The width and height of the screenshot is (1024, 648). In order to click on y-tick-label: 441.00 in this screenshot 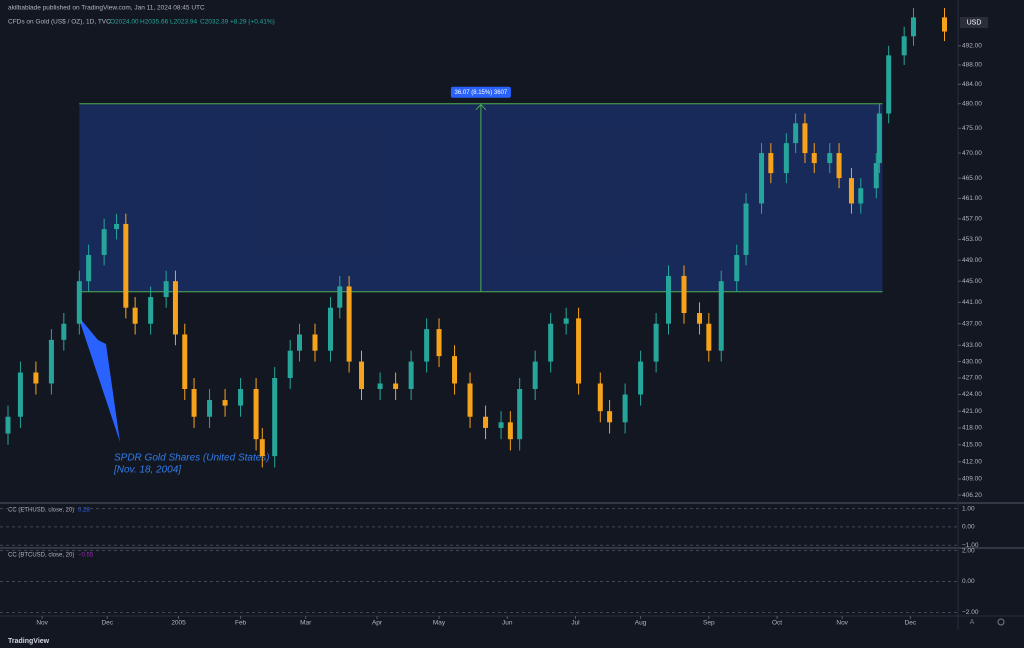, I will do `click(972, 302)`.